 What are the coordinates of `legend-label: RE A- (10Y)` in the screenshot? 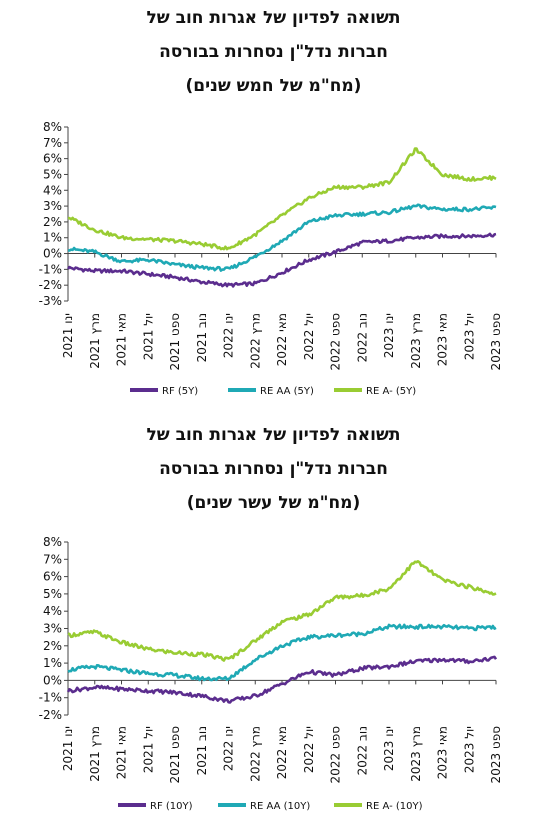 It's located at (394, 806).